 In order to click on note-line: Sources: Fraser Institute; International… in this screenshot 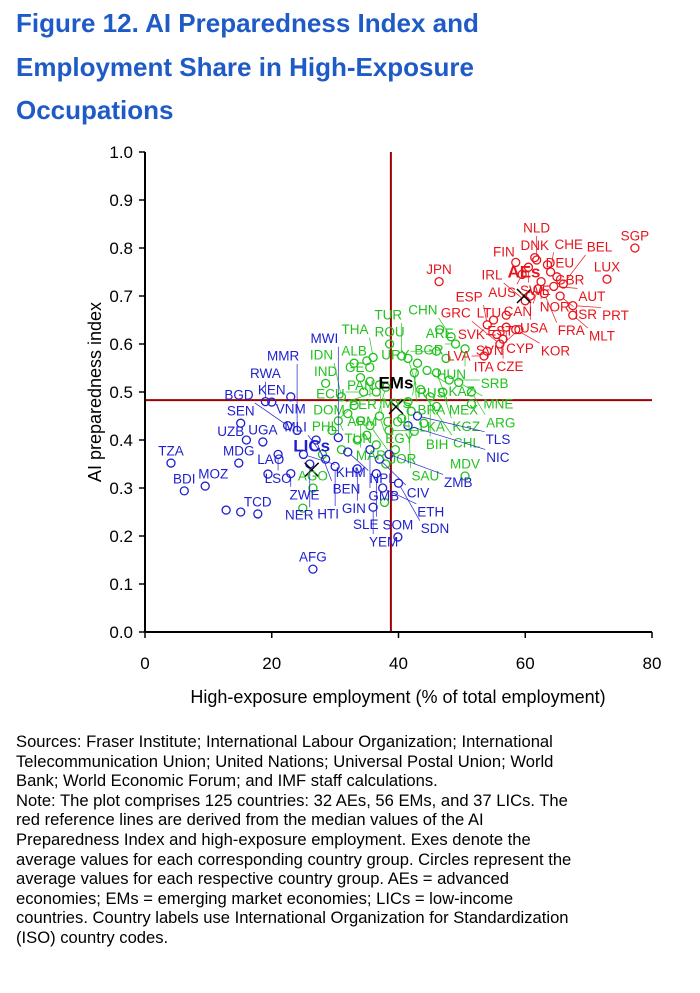, I will do `click(284, 741)`.